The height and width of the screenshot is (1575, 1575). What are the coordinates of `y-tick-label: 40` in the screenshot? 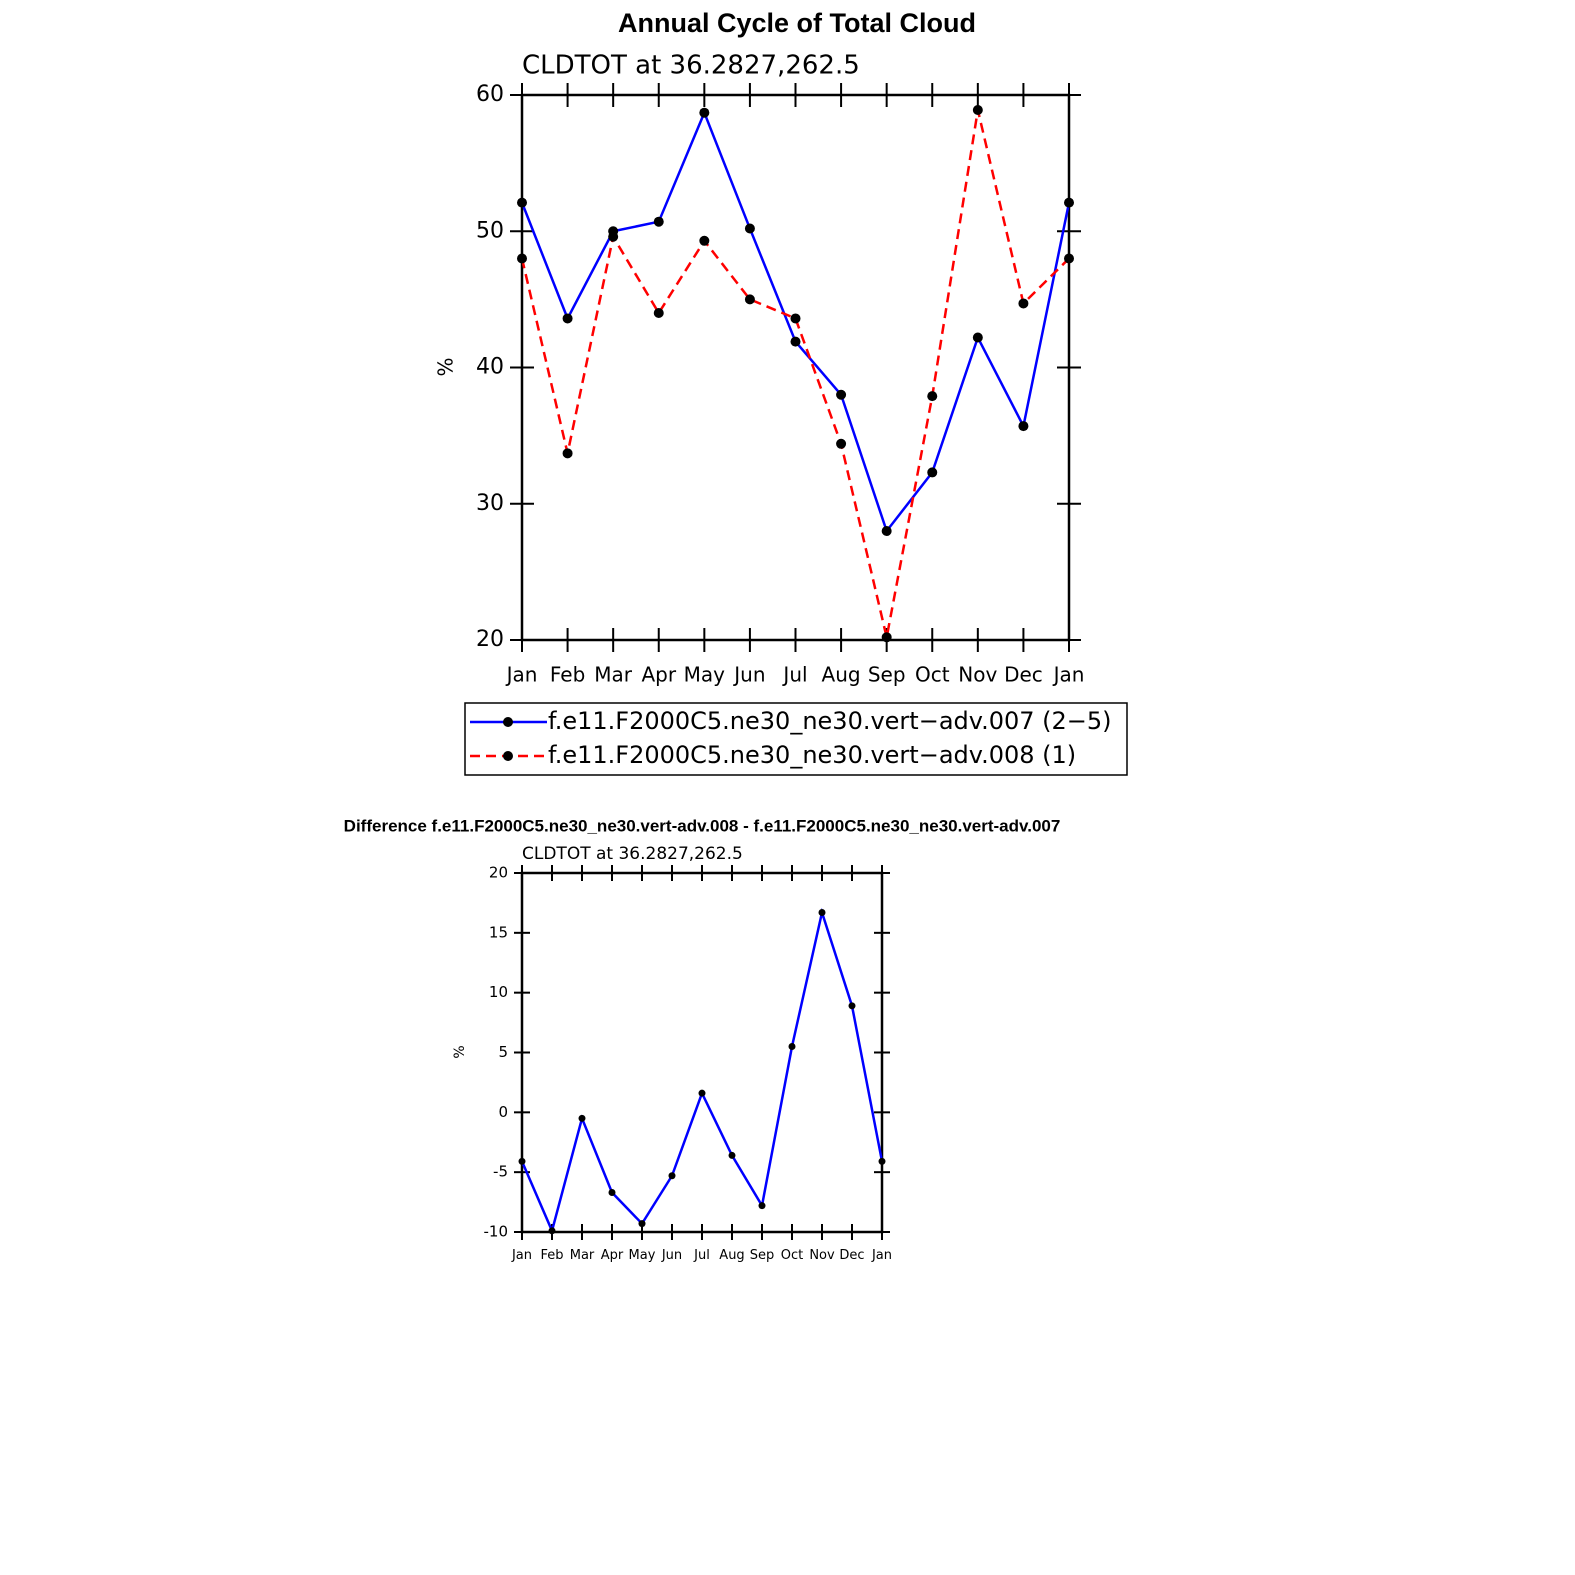 It's located at (490, 367).